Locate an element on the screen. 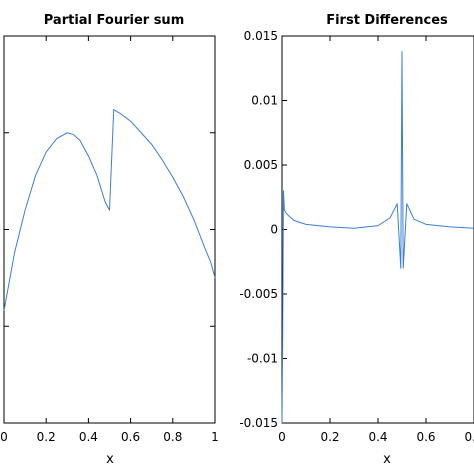 The image size is (474, 474). x-tick-labels-right: 0 0.2 0.4 0.6 0.8 is located at coordinates (376, 437).